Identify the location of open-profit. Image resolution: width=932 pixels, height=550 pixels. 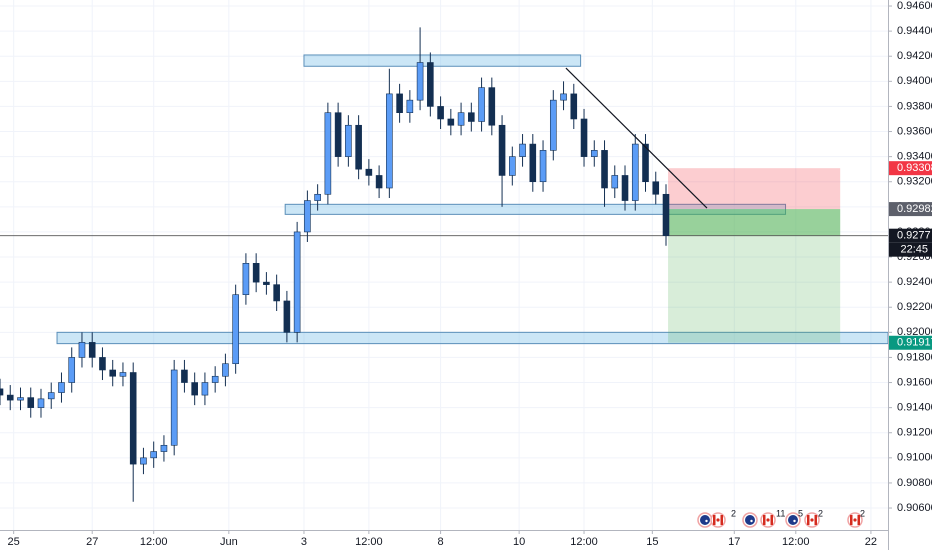
(754, 222).